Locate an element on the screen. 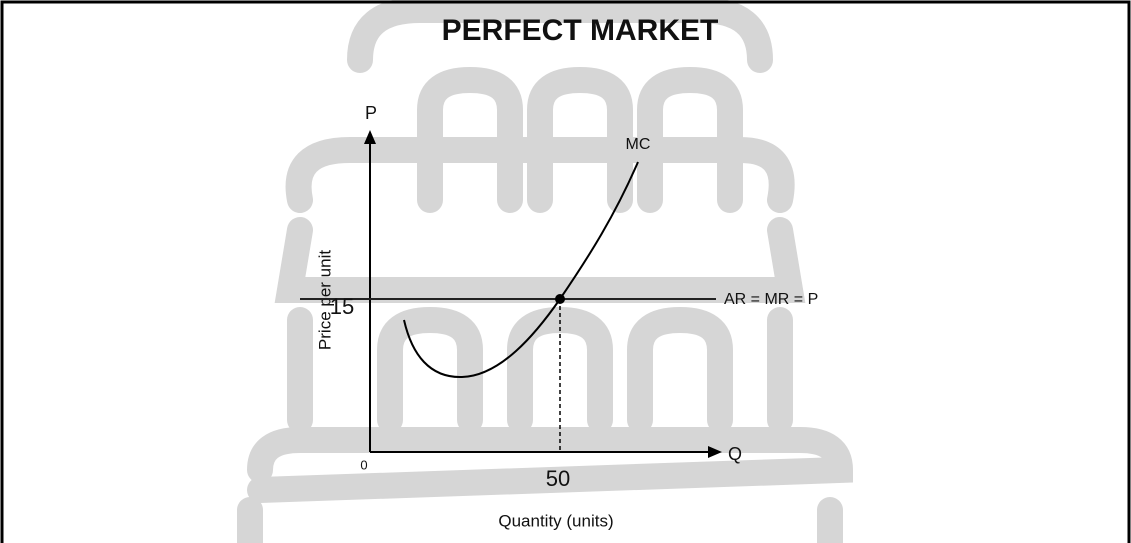 This screenshot has width=1131, height=543. mc-label: MC is located at coordinates (638, 144).